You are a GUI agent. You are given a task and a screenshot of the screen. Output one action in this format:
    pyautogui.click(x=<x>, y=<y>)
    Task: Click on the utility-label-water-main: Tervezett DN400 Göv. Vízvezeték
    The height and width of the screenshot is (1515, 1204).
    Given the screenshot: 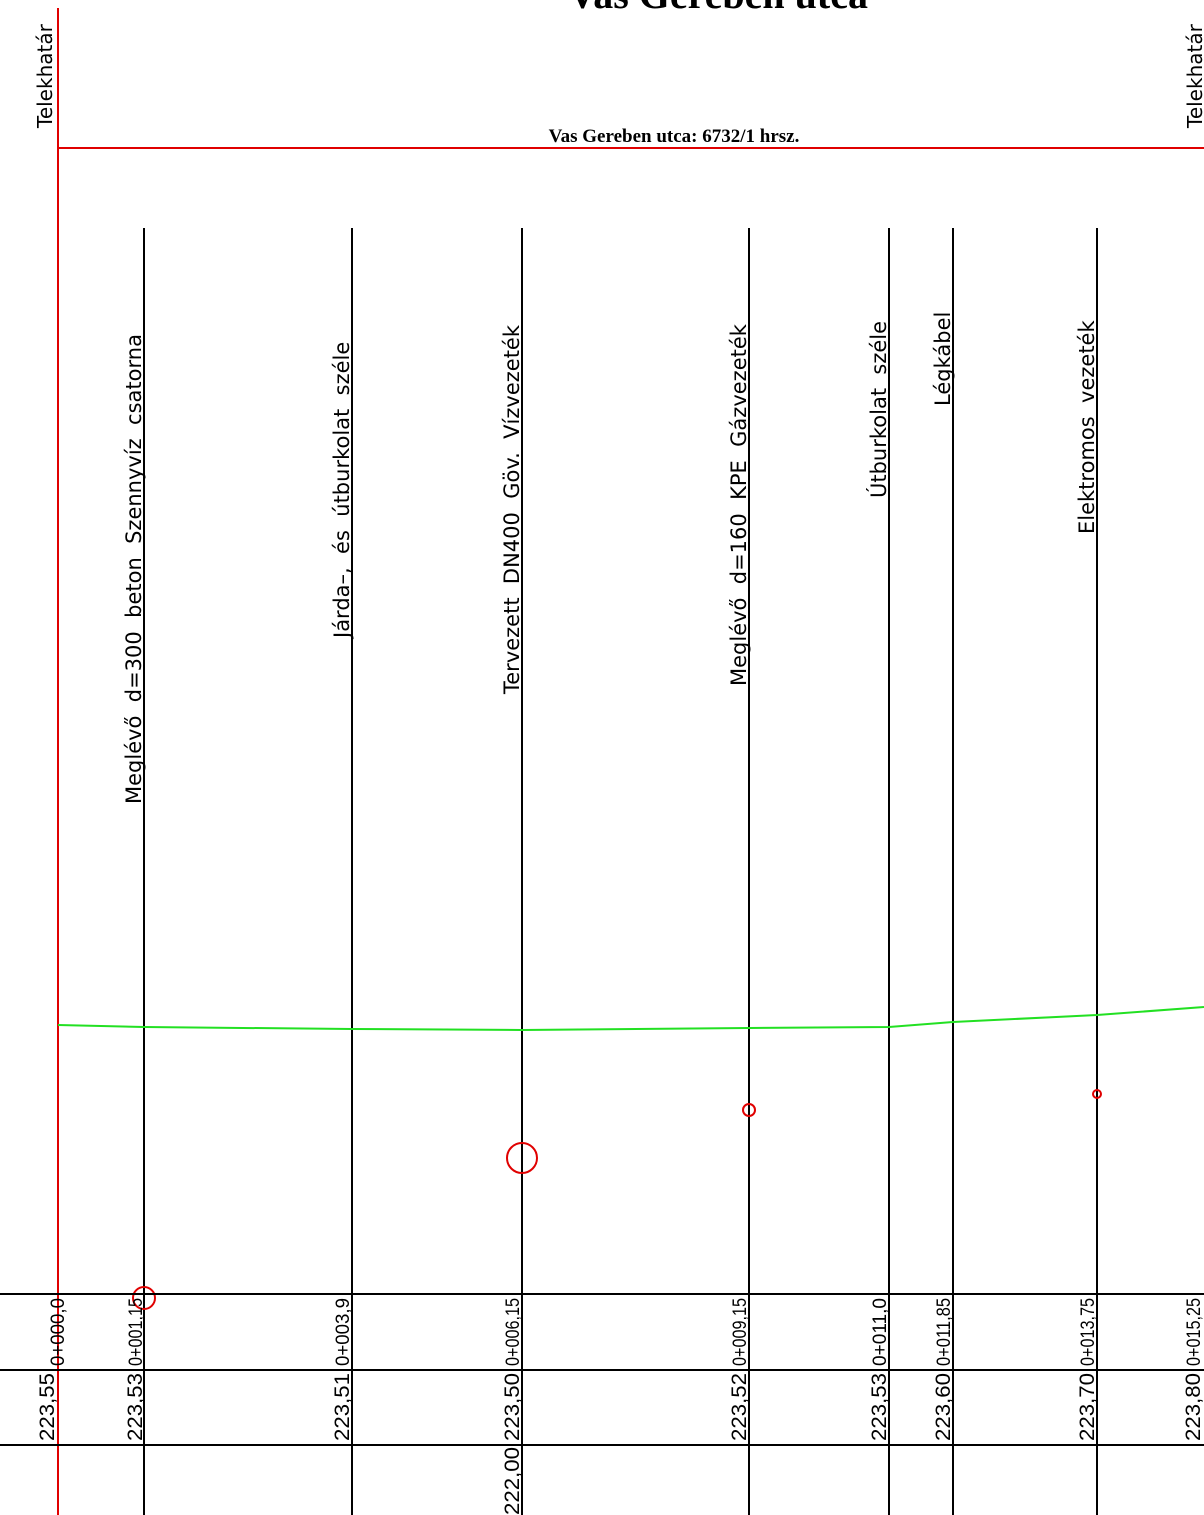 What is the action you would take?
    pyautogui.click(x=512, y=509)
    